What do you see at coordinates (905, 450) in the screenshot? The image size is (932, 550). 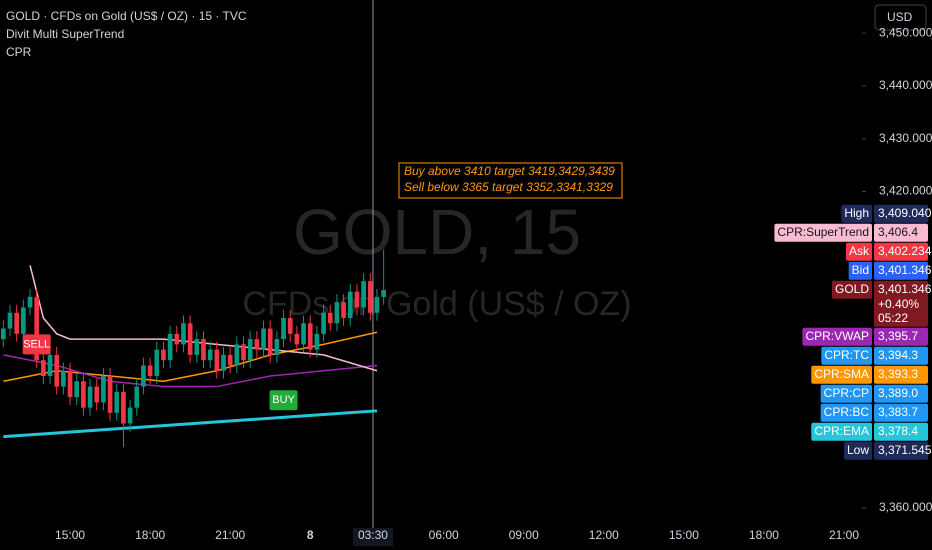 I see `price-value: 3,371.545` at bounding box center [905, 450].